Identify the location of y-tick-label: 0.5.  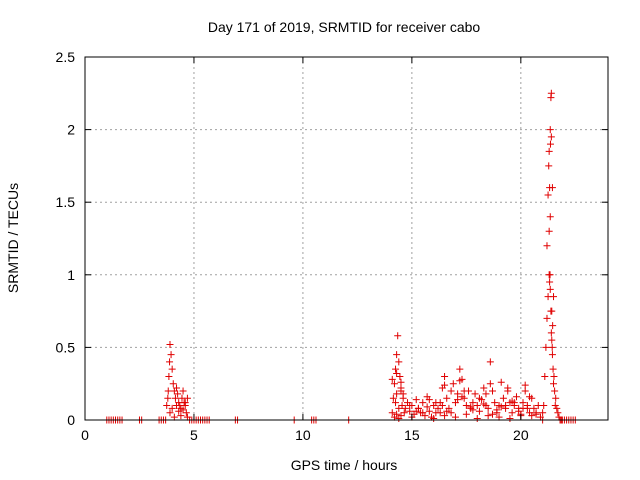
(66, 347).